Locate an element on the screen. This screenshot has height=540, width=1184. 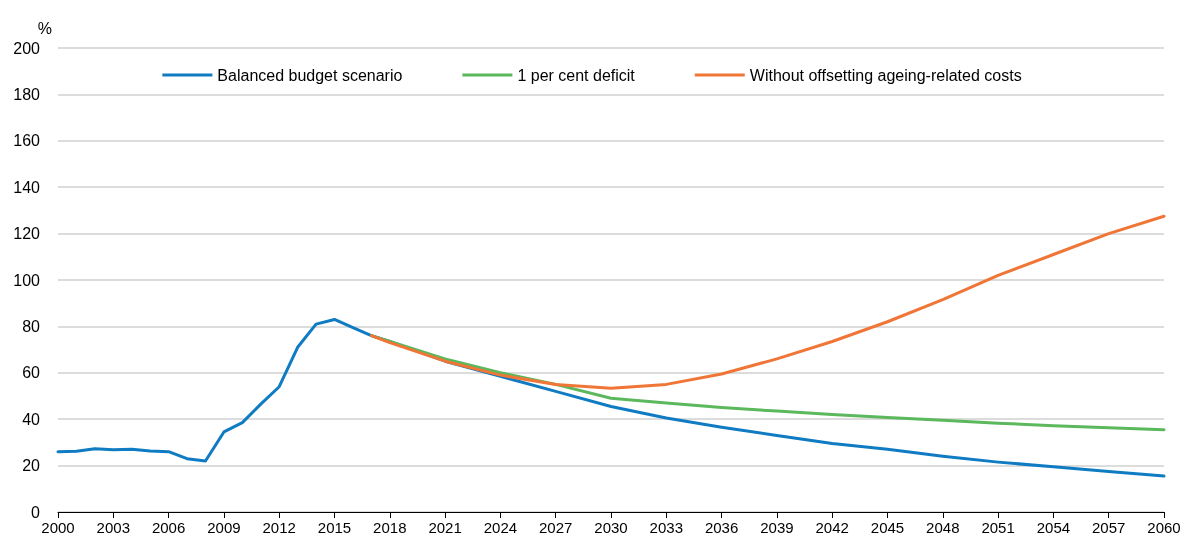
x-tick-label: 2048 is located at coordinates (943, 527).